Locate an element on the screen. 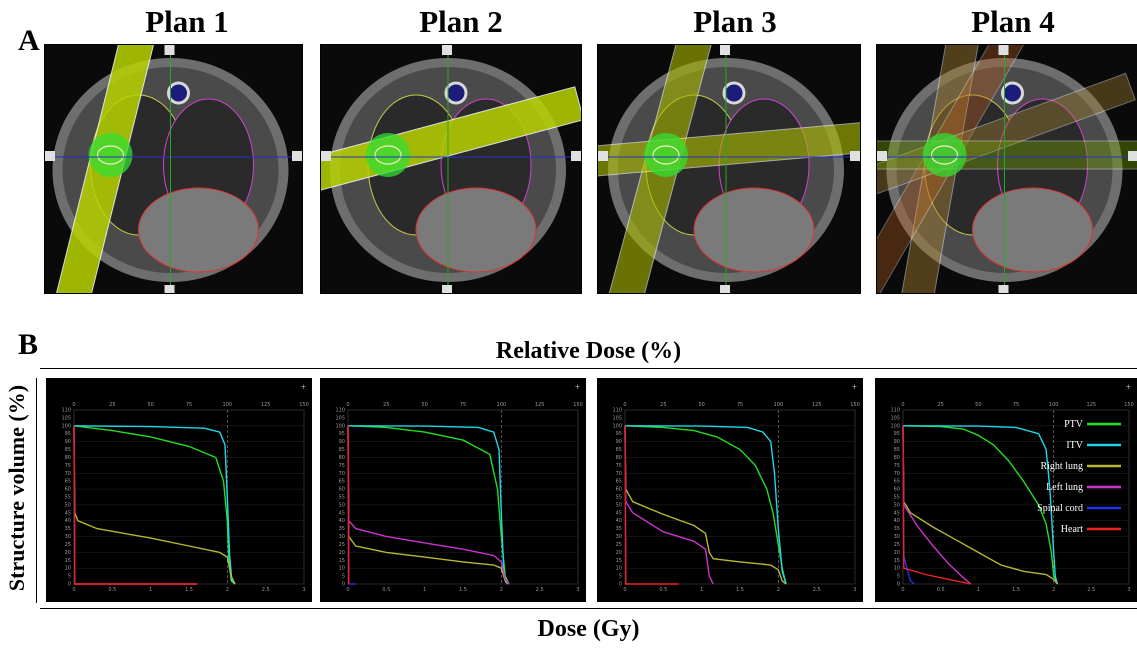 The width and height of the screenshot is (1137, 648). corner-cross: + is located at coordinates (577, 387).